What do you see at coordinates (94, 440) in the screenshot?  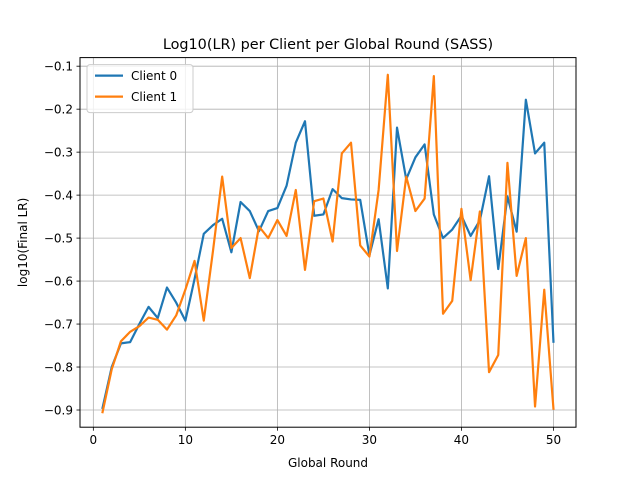 I see `x-tick-label: 0` at bounding box center [94, 440].